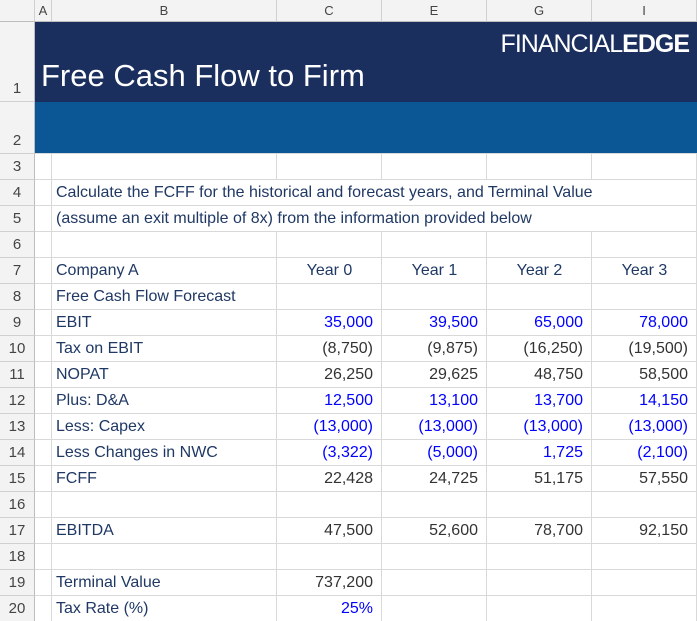  What do you see at coordinates (558, 530) in the screenshot?
I see `value-cell: 78,700` at bounding box center [558, 530].